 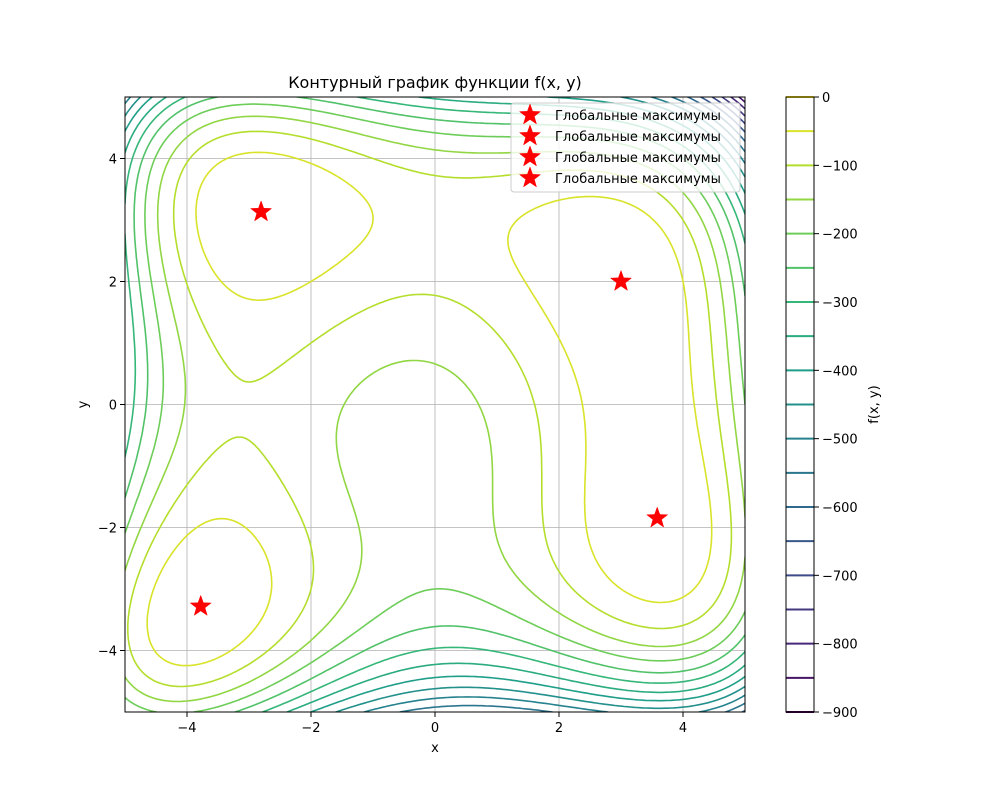 I want to click on colorbar-tick-label: −900, so click(x=840, y=713).